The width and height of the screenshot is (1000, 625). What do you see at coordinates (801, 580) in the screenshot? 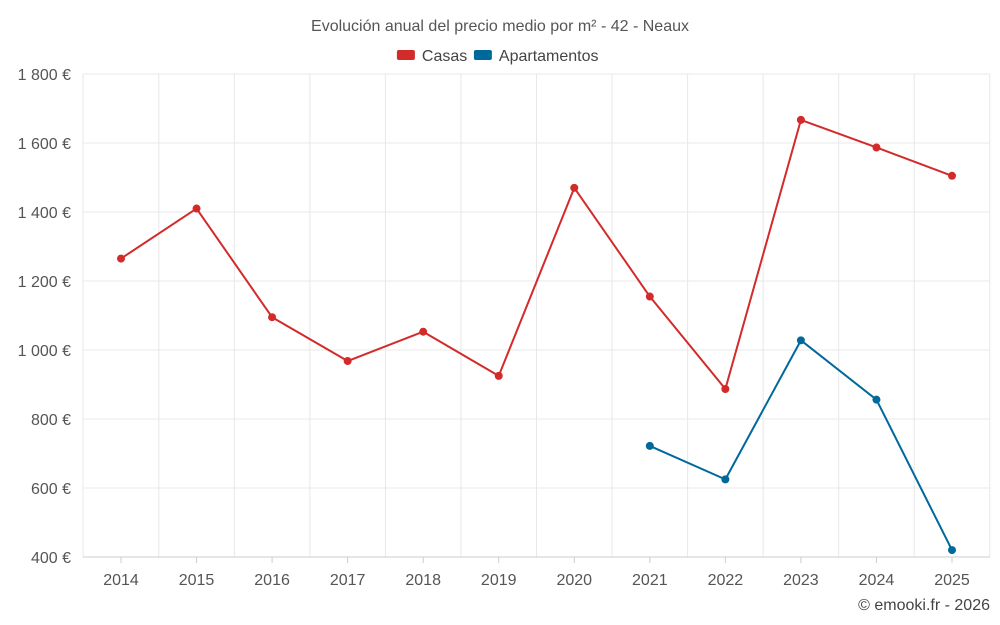
I see `x-tick-label: 2023` at bounding box center [801, 580].